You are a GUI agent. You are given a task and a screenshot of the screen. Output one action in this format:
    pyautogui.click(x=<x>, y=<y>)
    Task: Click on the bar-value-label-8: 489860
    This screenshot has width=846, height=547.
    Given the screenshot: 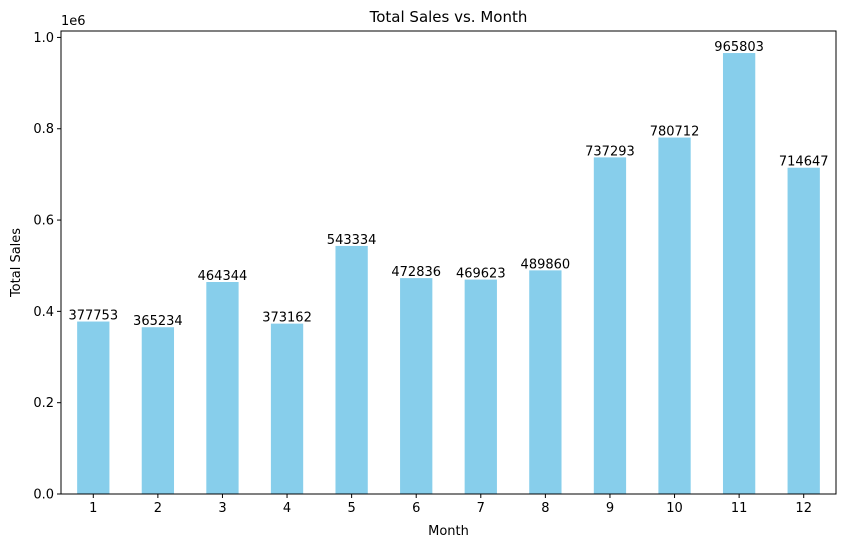 What is the action you would take?
    pyautogui.click(x=546, y=264)
    